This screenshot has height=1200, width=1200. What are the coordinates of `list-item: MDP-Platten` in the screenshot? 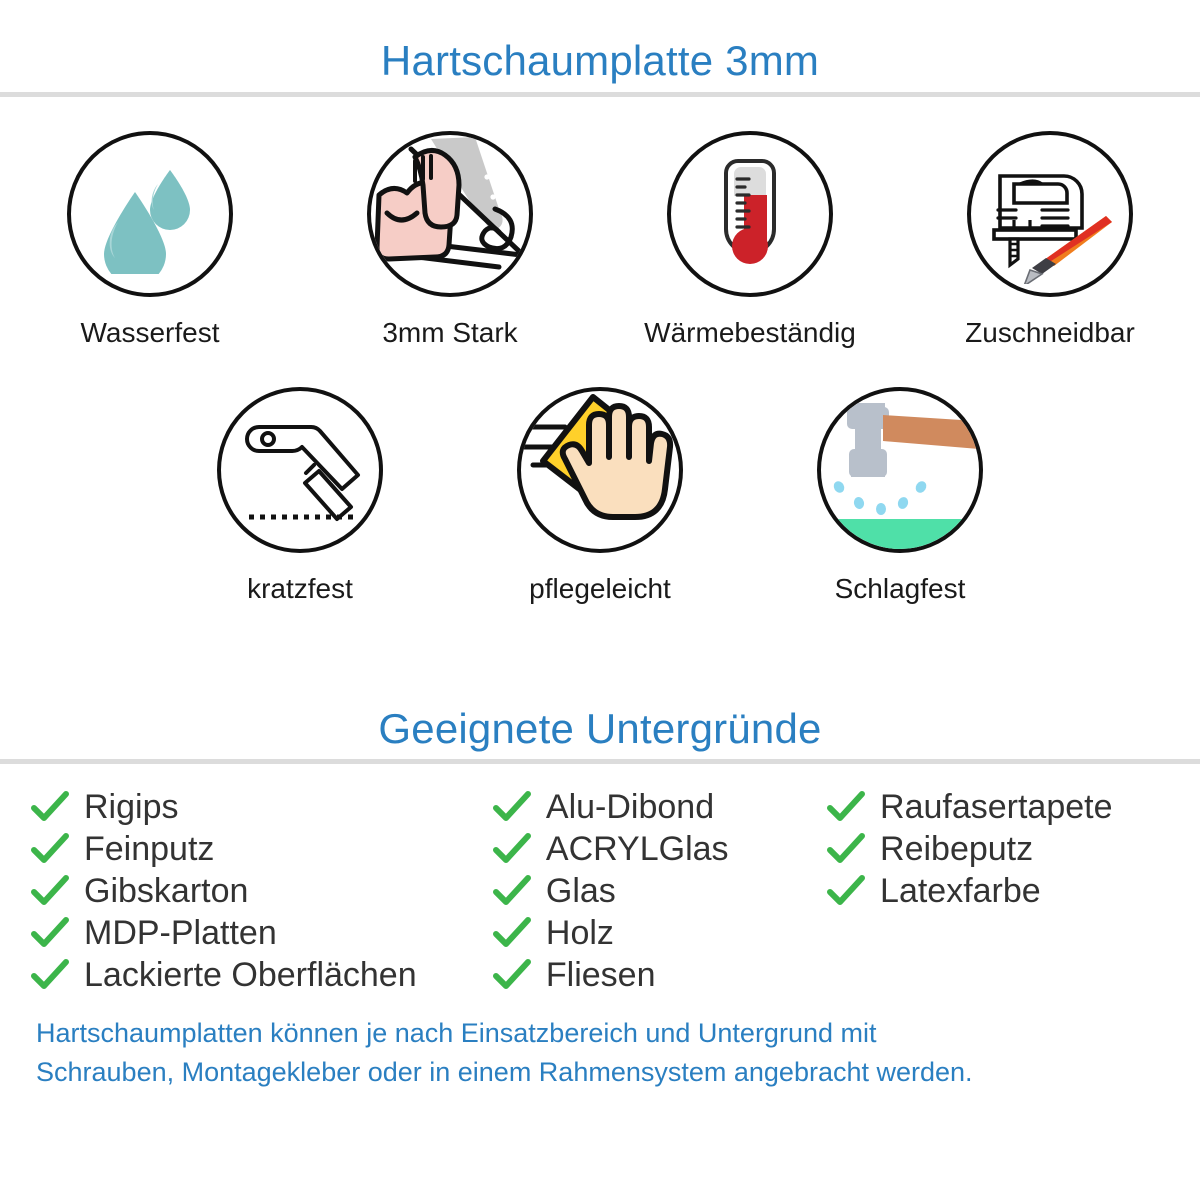 It's located at (261, 933).